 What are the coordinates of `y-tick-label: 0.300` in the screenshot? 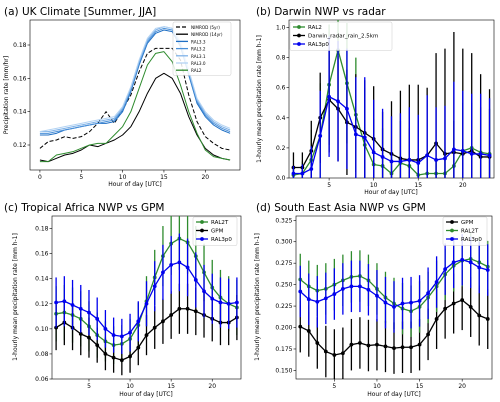 It's located at (283, 242).